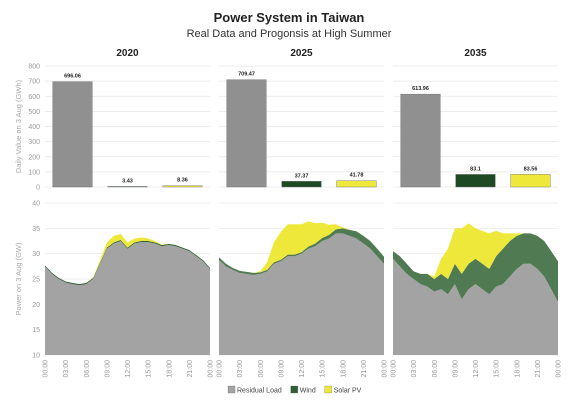 The image size is (578, 400). What do you see at coordinates (420, 89) in the screenshot?
I see `value-label: 613.96` at bounding box center [420, 89].